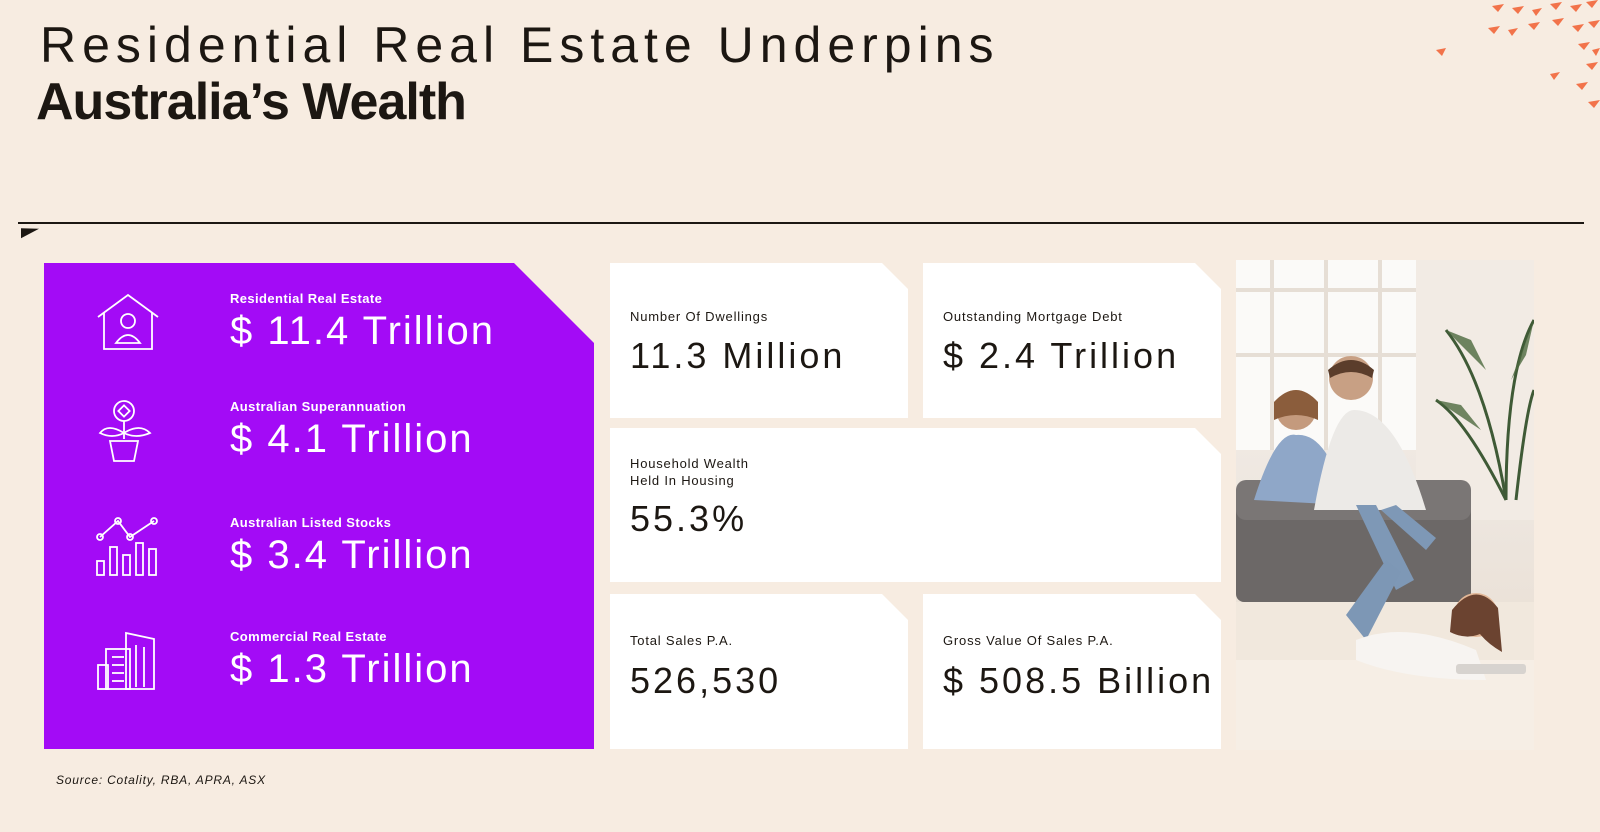 This screenshot has height=832, width=1600. Describe the element at coordinates (1061, 355) in the screenshot. I see `stat-value: $ 2.4 Trillion` at that location.